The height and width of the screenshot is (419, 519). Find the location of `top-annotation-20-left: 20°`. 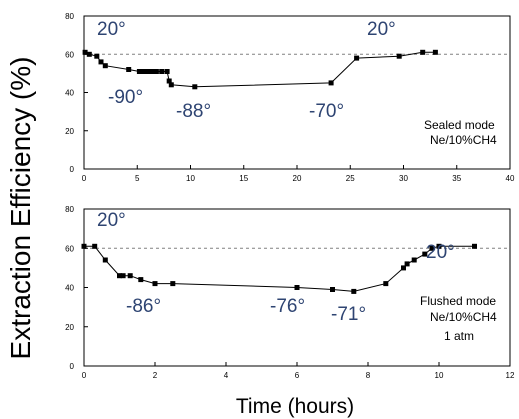

top-annotation-20-left: 20° is located at coordinates (111, 29).